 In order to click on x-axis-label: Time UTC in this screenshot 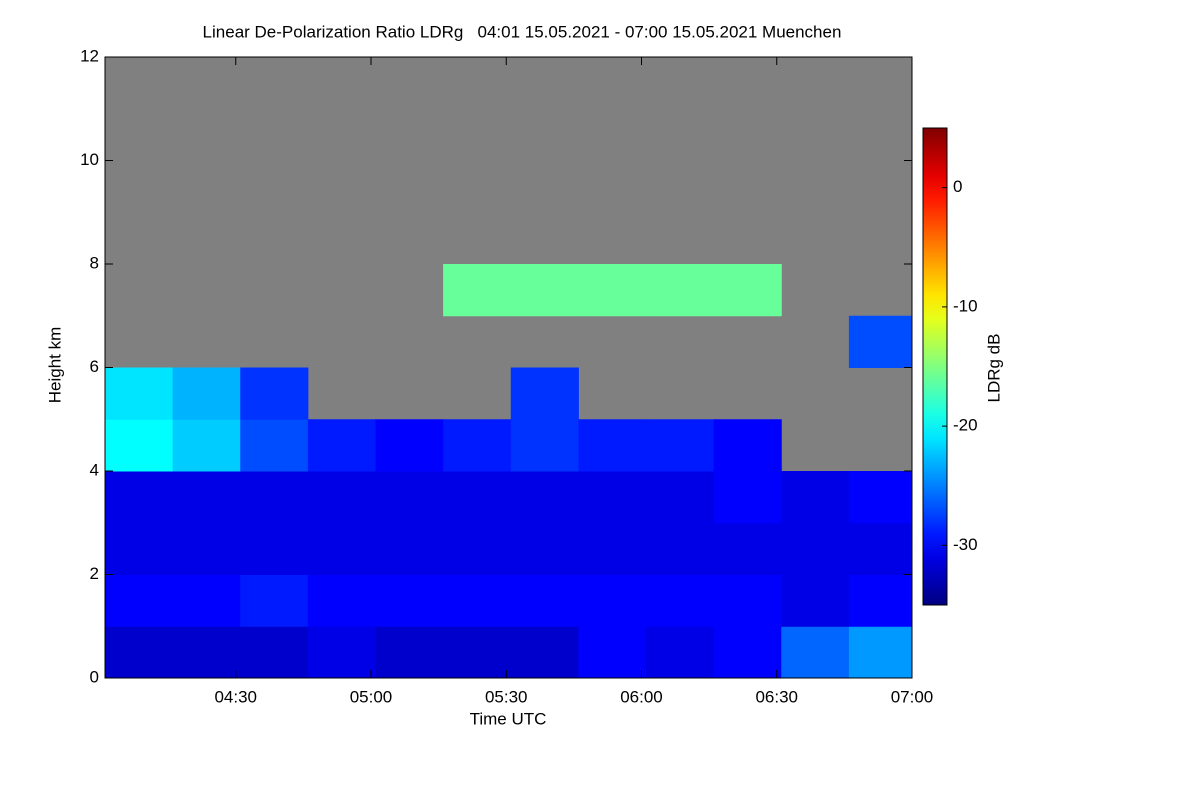, I will do `click(508, 718)`.